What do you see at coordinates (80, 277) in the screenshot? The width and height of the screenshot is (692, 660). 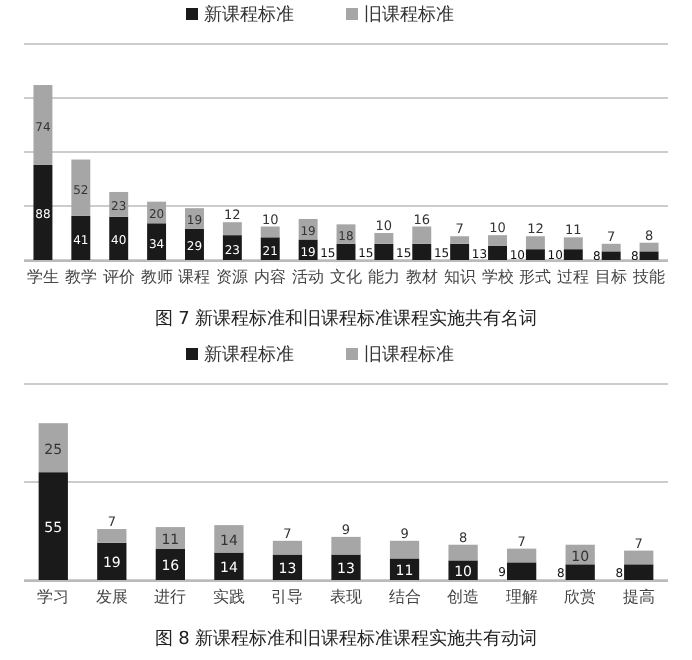 I see `x-tick-label: 教学` at bounding box center [80, 277].